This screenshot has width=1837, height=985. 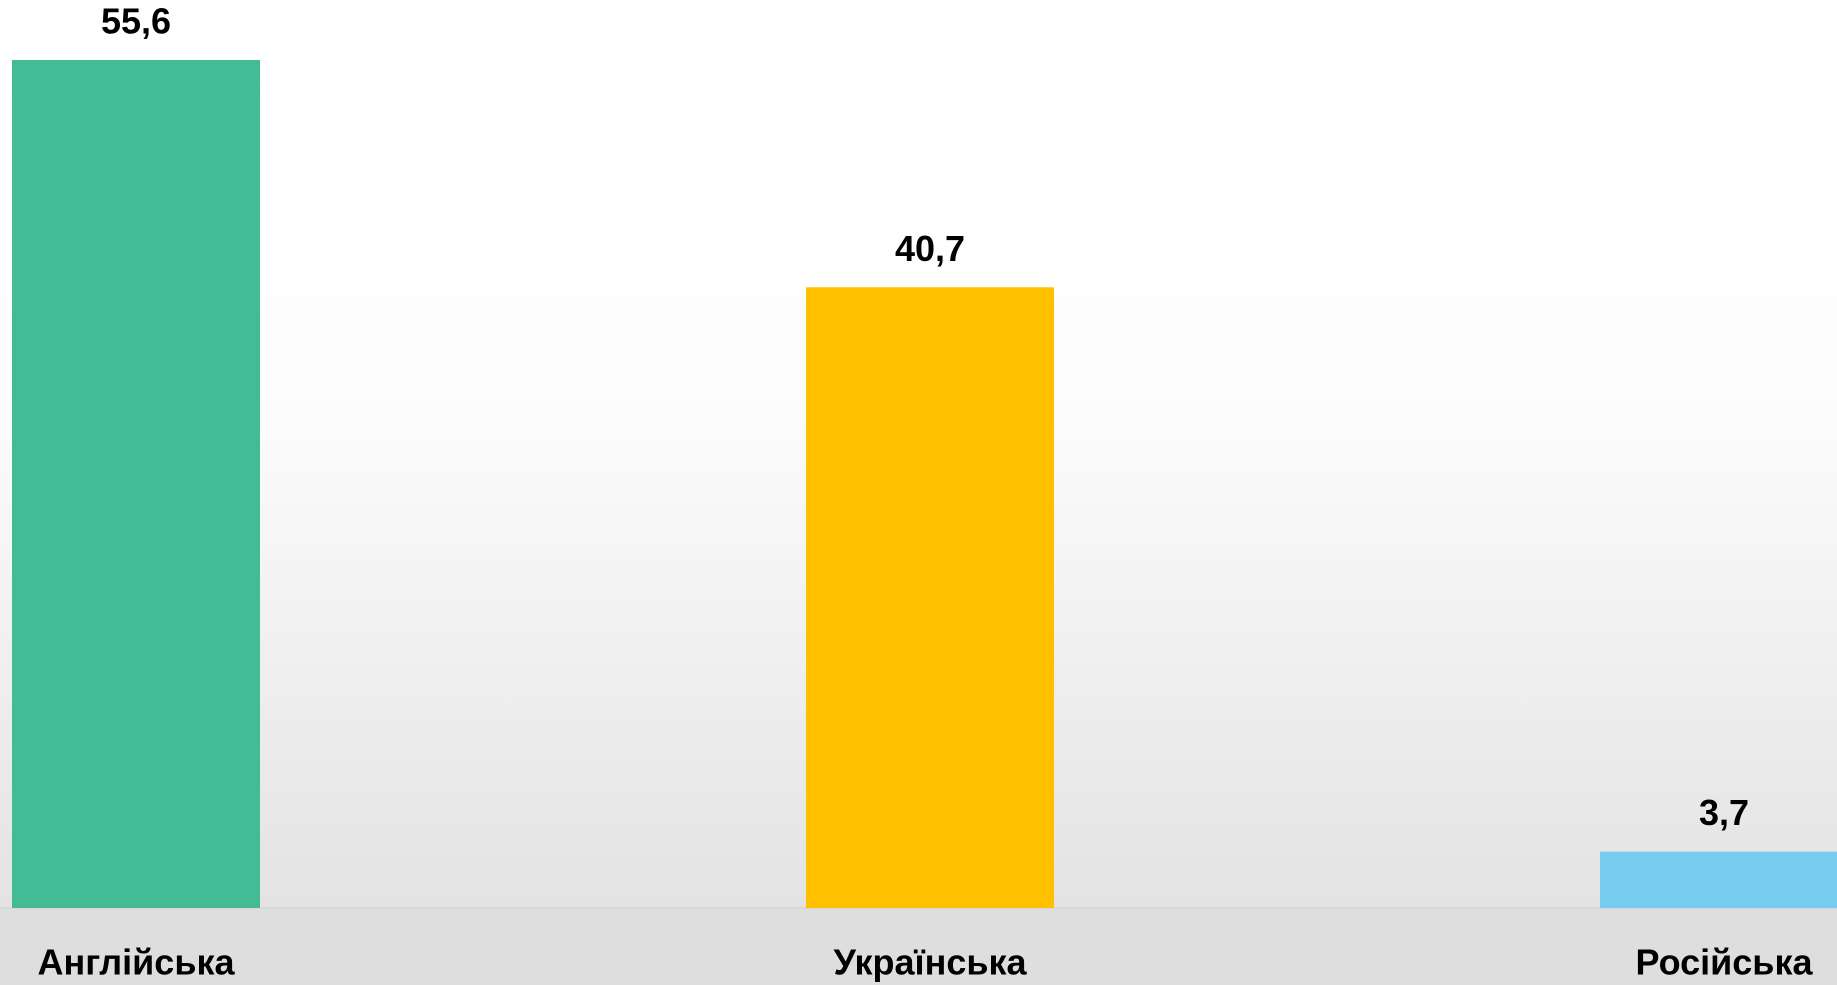 What do you see at coordinates (930, 962) in the screenshot?
I see `x-tick-label: Українська` at bounding box center [930, 962].